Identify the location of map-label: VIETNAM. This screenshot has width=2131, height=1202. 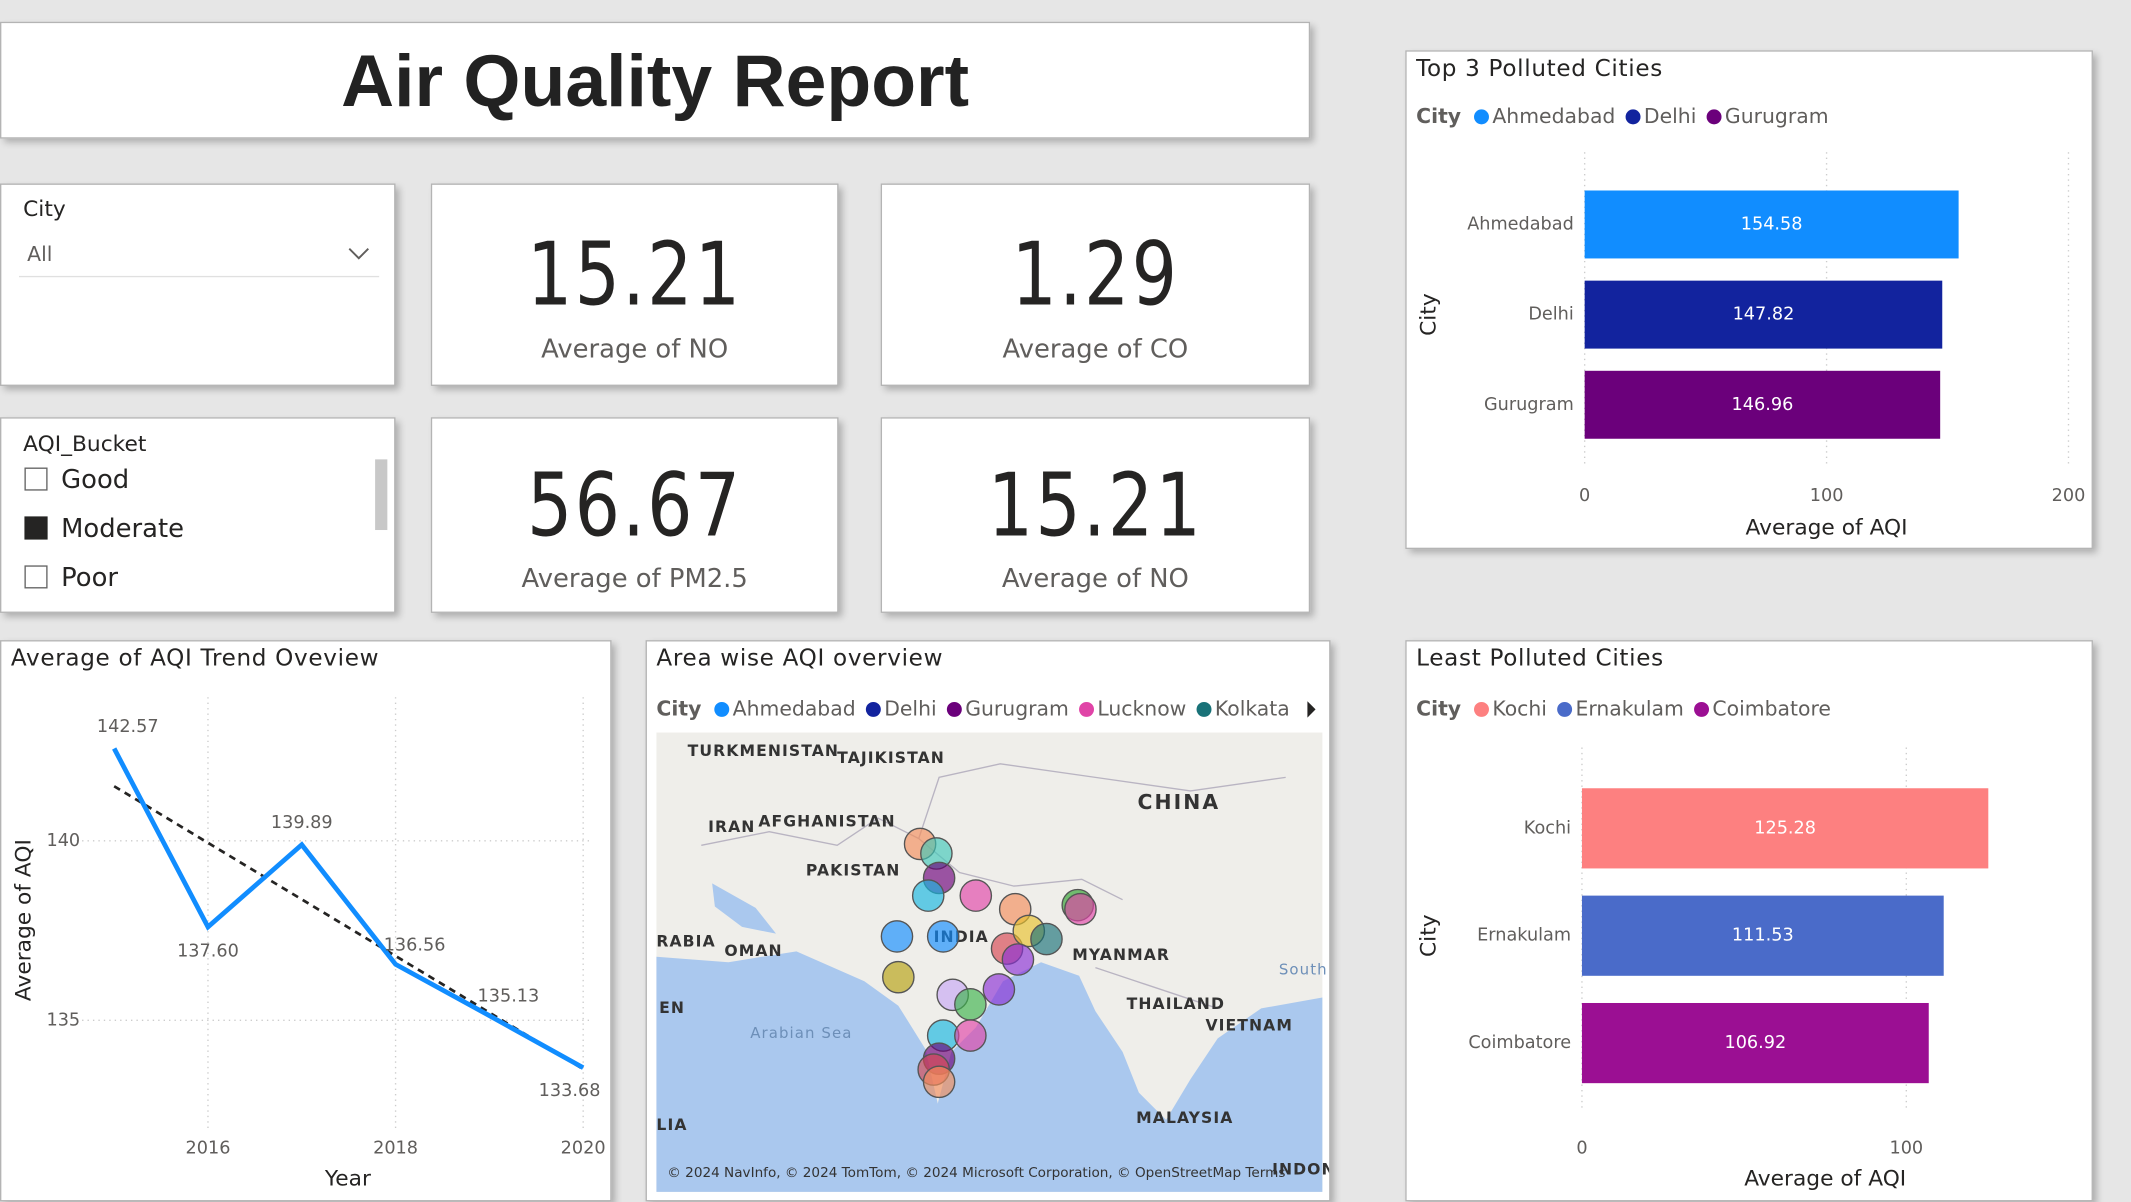
(1249, 1026).